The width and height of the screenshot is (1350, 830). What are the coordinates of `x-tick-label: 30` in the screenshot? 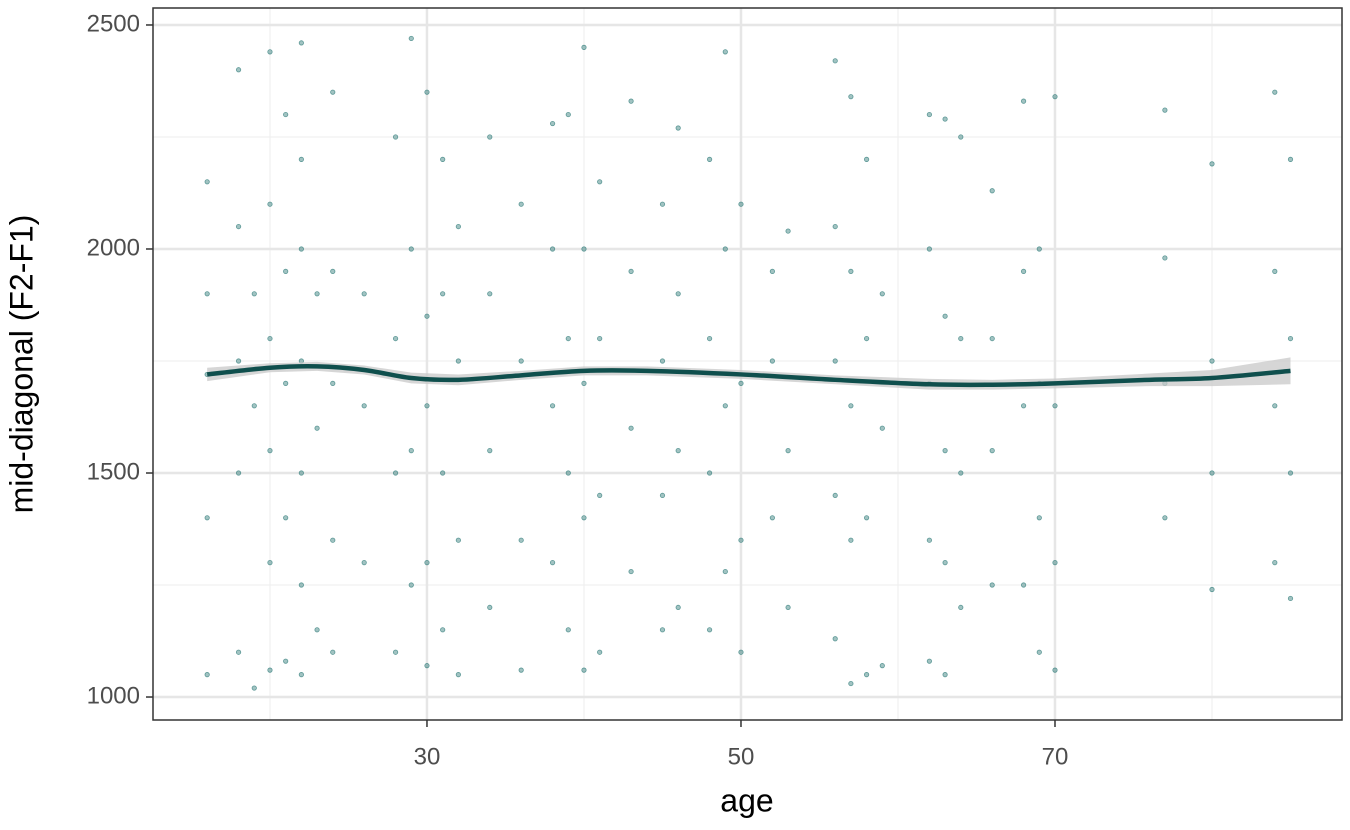 It's located at (427, 756).